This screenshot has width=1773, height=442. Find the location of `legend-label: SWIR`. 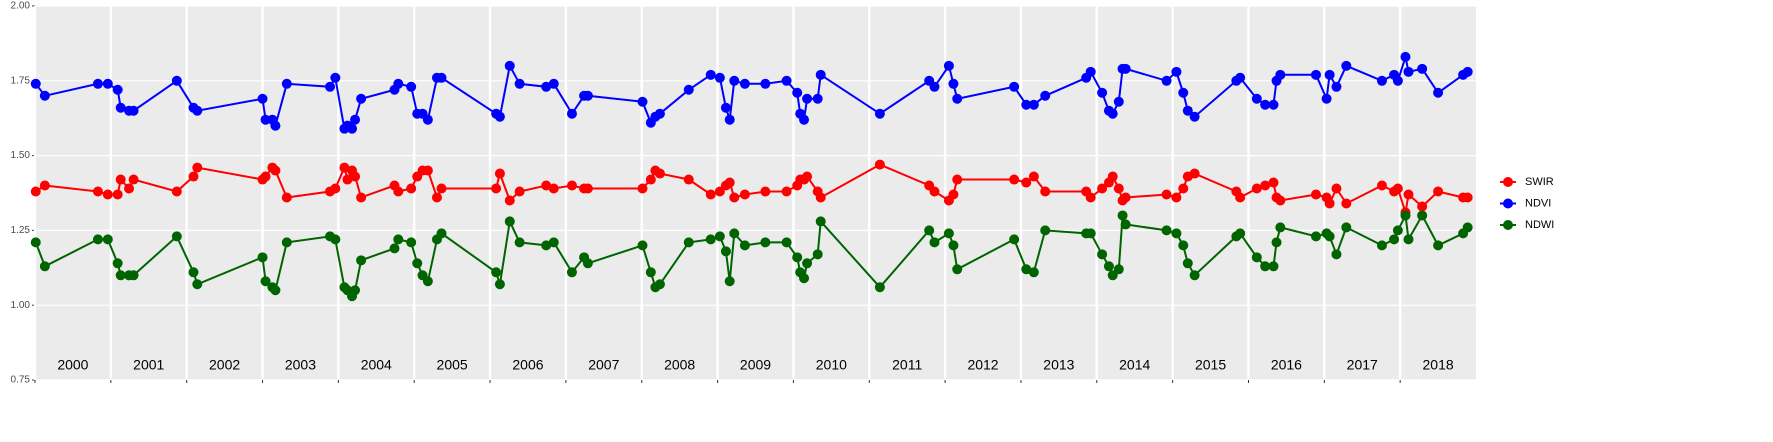

legend-label: SWIR is located at coordinates (1539, 182).